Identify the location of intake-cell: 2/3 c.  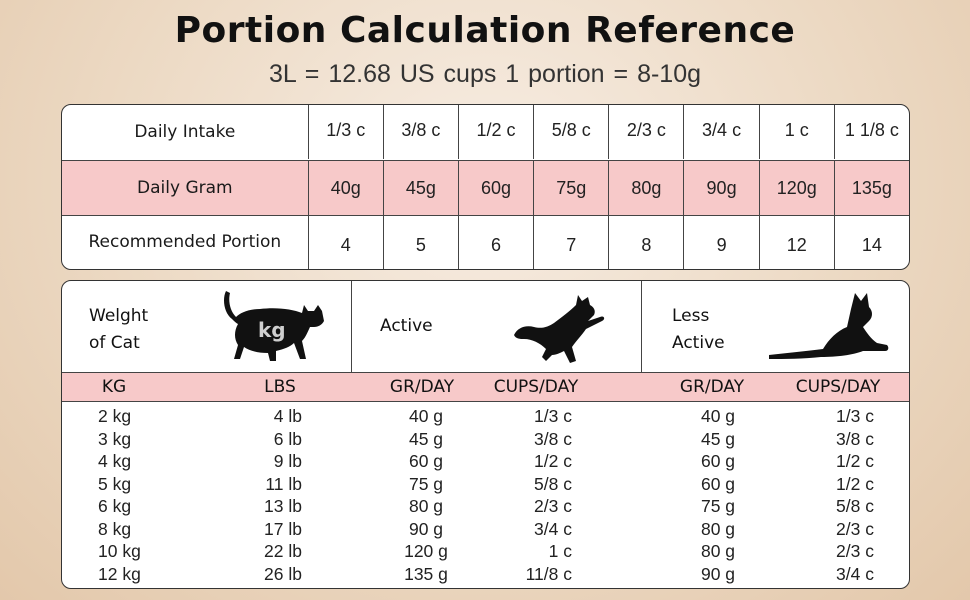
(647, 132).